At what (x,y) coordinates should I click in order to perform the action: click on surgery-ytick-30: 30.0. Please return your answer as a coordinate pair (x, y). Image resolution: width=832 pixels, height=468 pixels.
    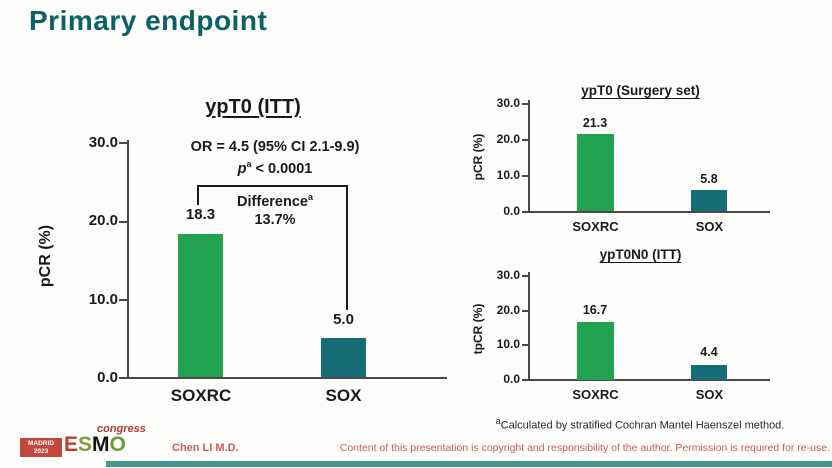
    Looking at the image, I should click on (508, 103).